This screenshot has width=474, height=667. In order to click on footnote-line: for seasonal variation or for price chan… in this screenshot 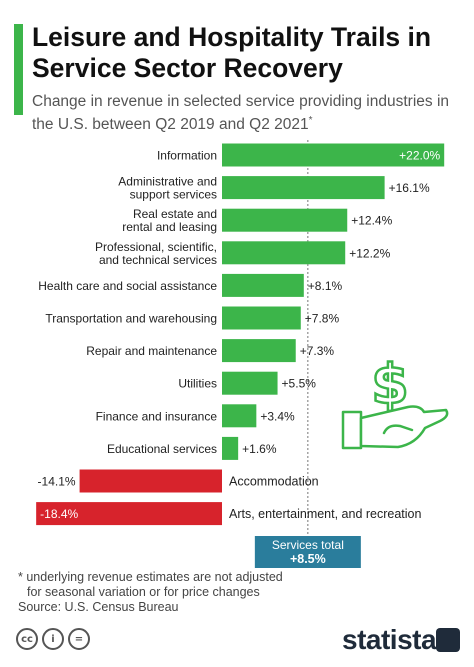, I will do `click(143, 592)`.